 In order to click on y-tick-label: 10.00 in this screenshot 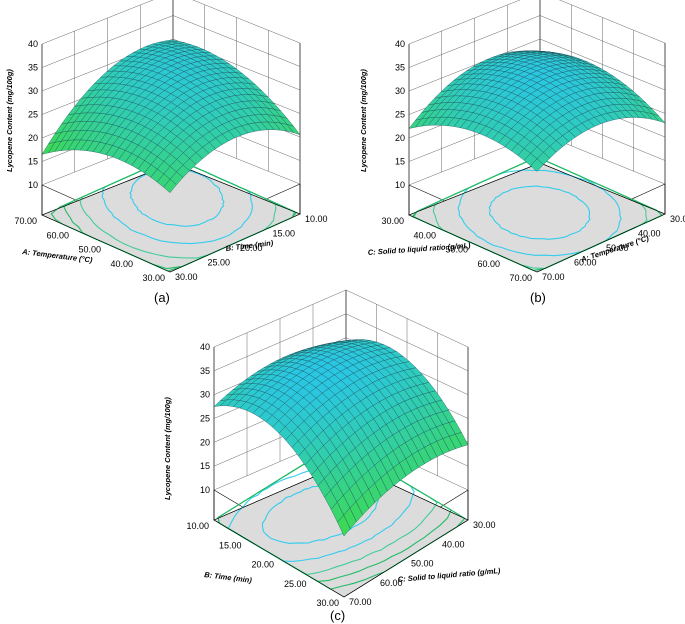, I will do `click(316, 219)`.